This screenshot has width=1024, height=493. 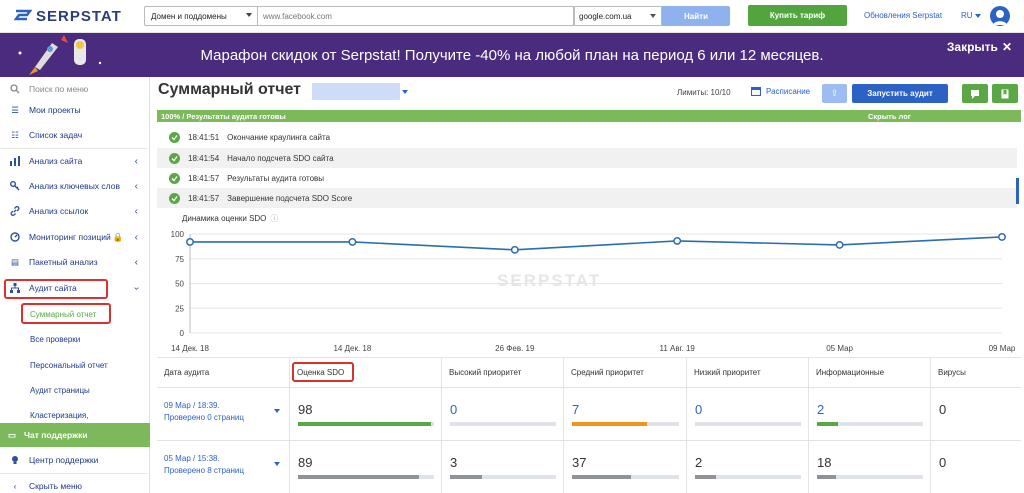 I want to click on info-icon: ⓘ, so click(x=274, y=218).